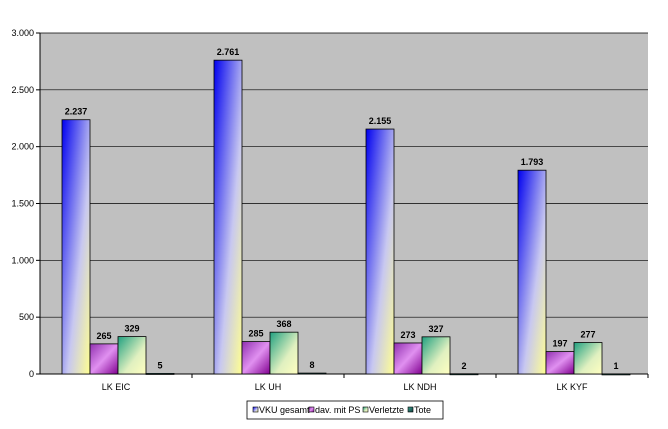 The width and height of the screenshot is (668, 429). Describe the element at coordinates (76, 112) in the screenshot. I see `data-label: 2.237` at that location.